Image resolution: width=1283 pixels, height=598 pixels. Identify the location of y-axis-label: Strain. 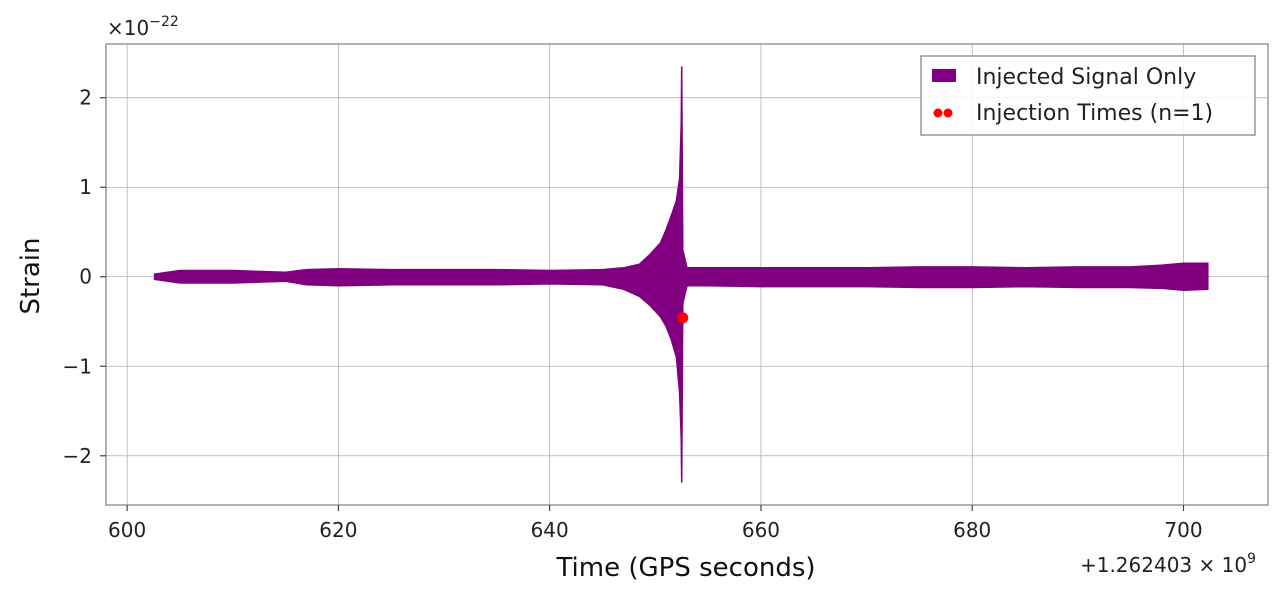
(31, 275).